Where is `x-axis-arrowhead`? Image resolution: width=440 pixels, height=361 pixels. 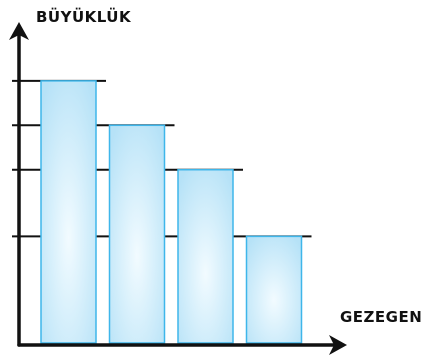 x-axis-arrowhead is located at coordinates (338, 345).